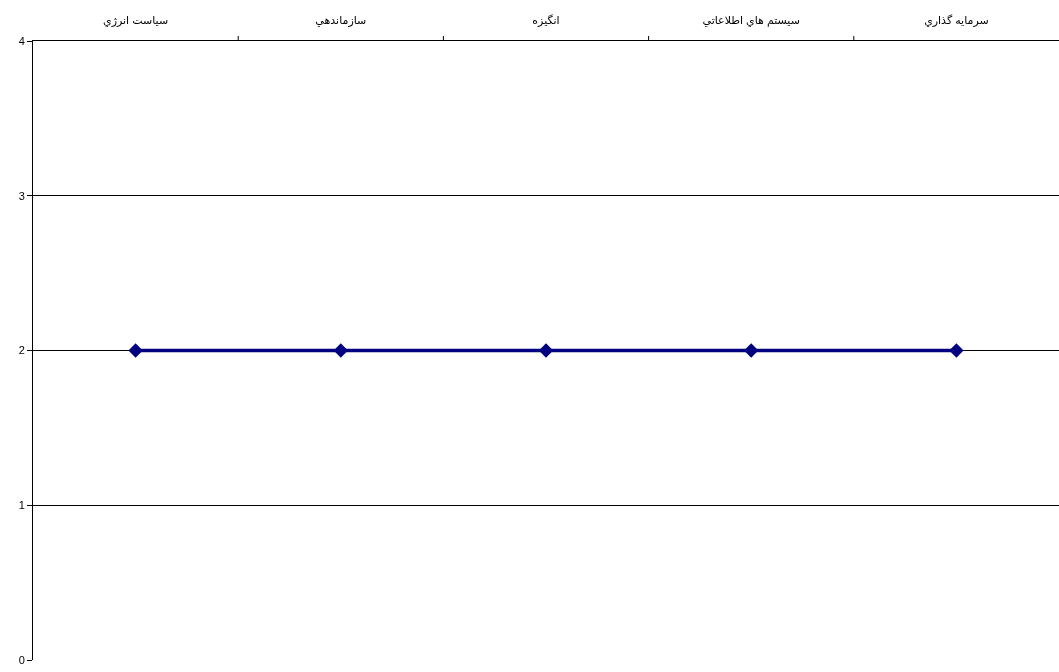 The height and width of the screenshot is (672, 1059). Describe the element at coordinates (21, 350) in the screenshot. I see `y-tick-label: 2` at that location.